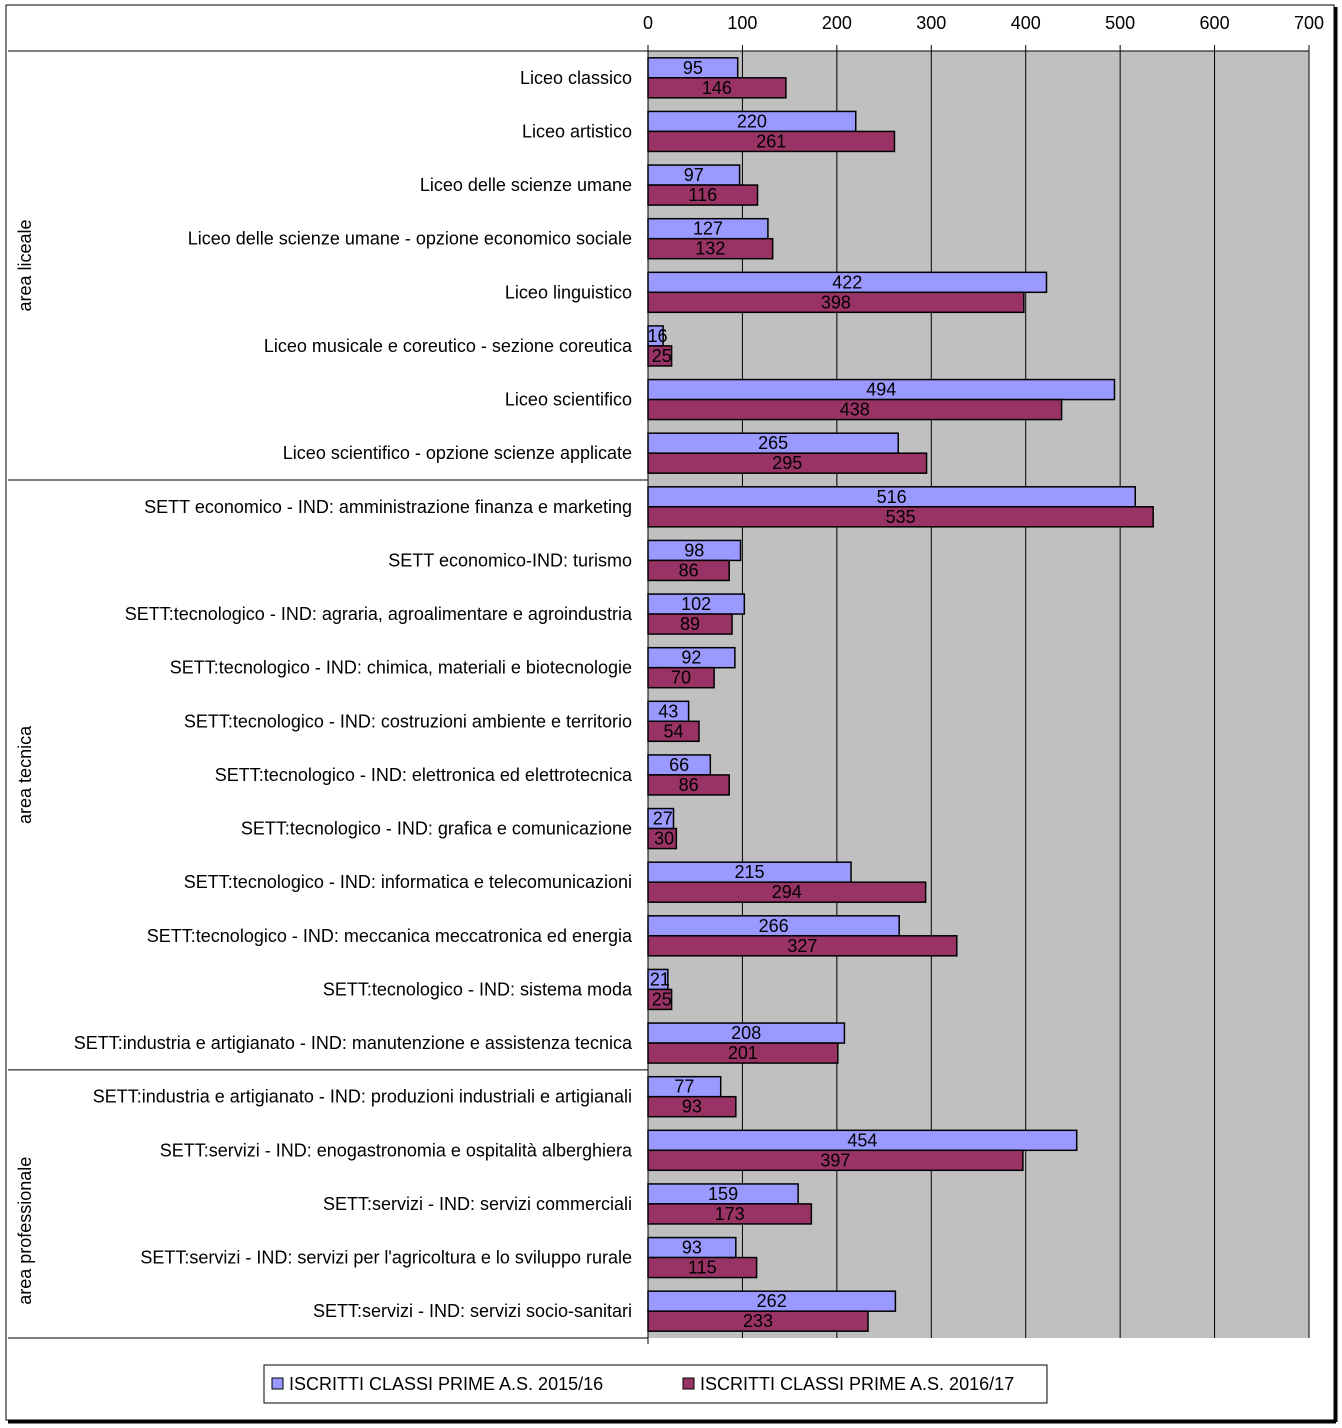 This screenshot has height=1428, width=1342. What do you see at coordinates (774, 926) in the screenshot?
I see `bar-value-label: 266` at bounding box center [774, 926].